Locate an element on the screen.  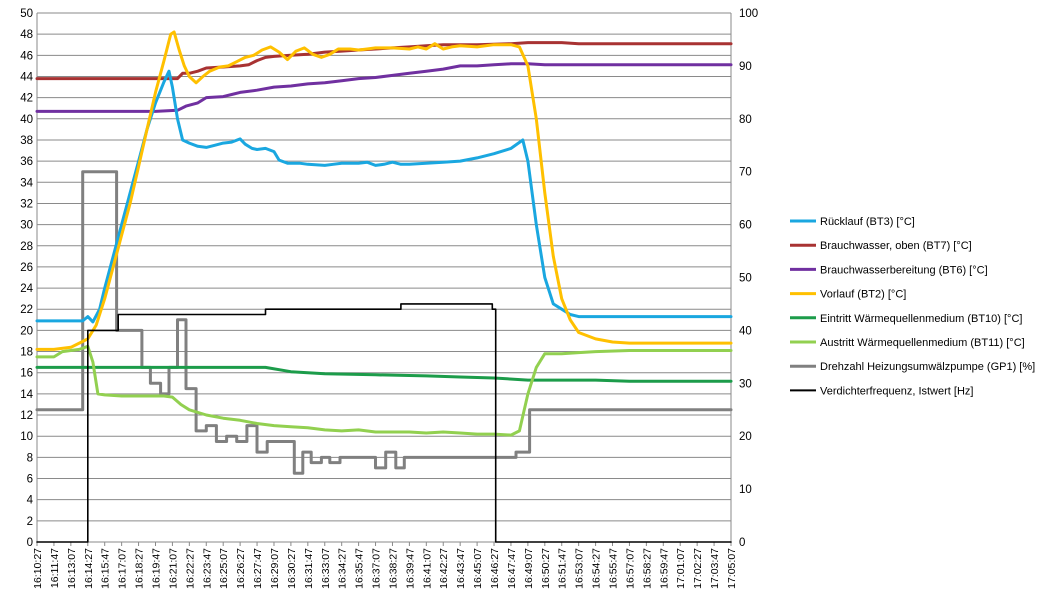
right-tick-label: 20 is located at coordinates (745, 437).